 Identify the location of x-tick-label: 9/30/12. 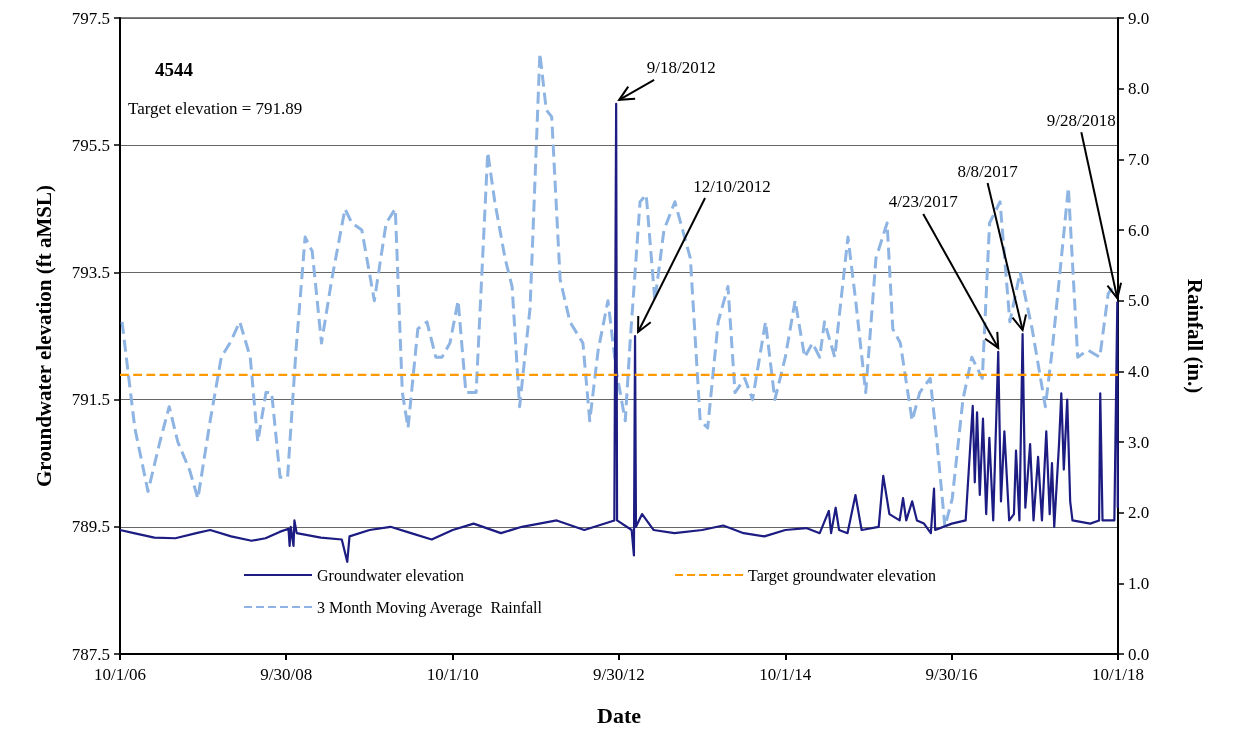
(618, 674).